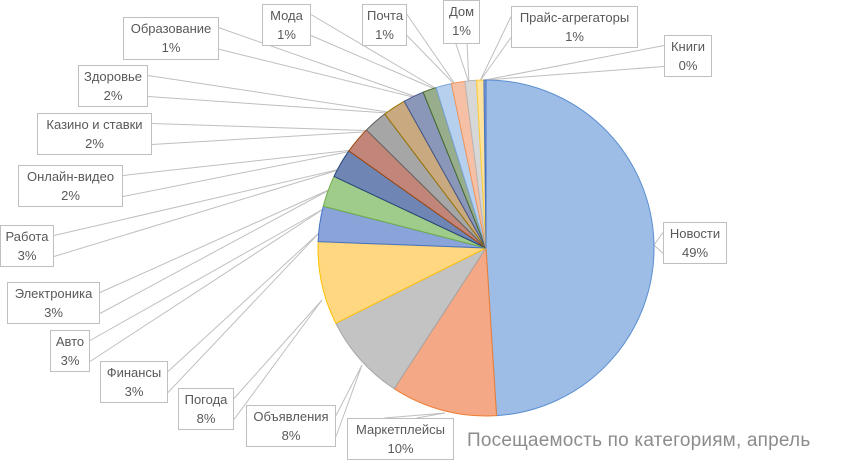 The height and width of the screenshot is (468, 861). Describe the element at coordinates (695, 252) in the screenshot. I see `data-label-percent: 49%` at that location.